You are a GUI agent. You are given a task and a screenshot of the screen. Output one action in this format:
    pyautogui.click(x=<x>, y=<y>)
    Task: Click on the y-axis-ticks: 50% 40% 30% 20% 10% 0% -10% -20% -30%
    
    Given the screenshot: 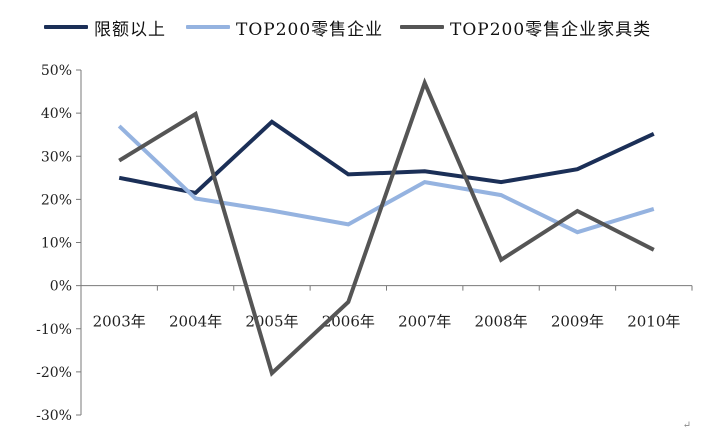 What is the action you would take?
    pyautogui.click(x=58, y=243)
    